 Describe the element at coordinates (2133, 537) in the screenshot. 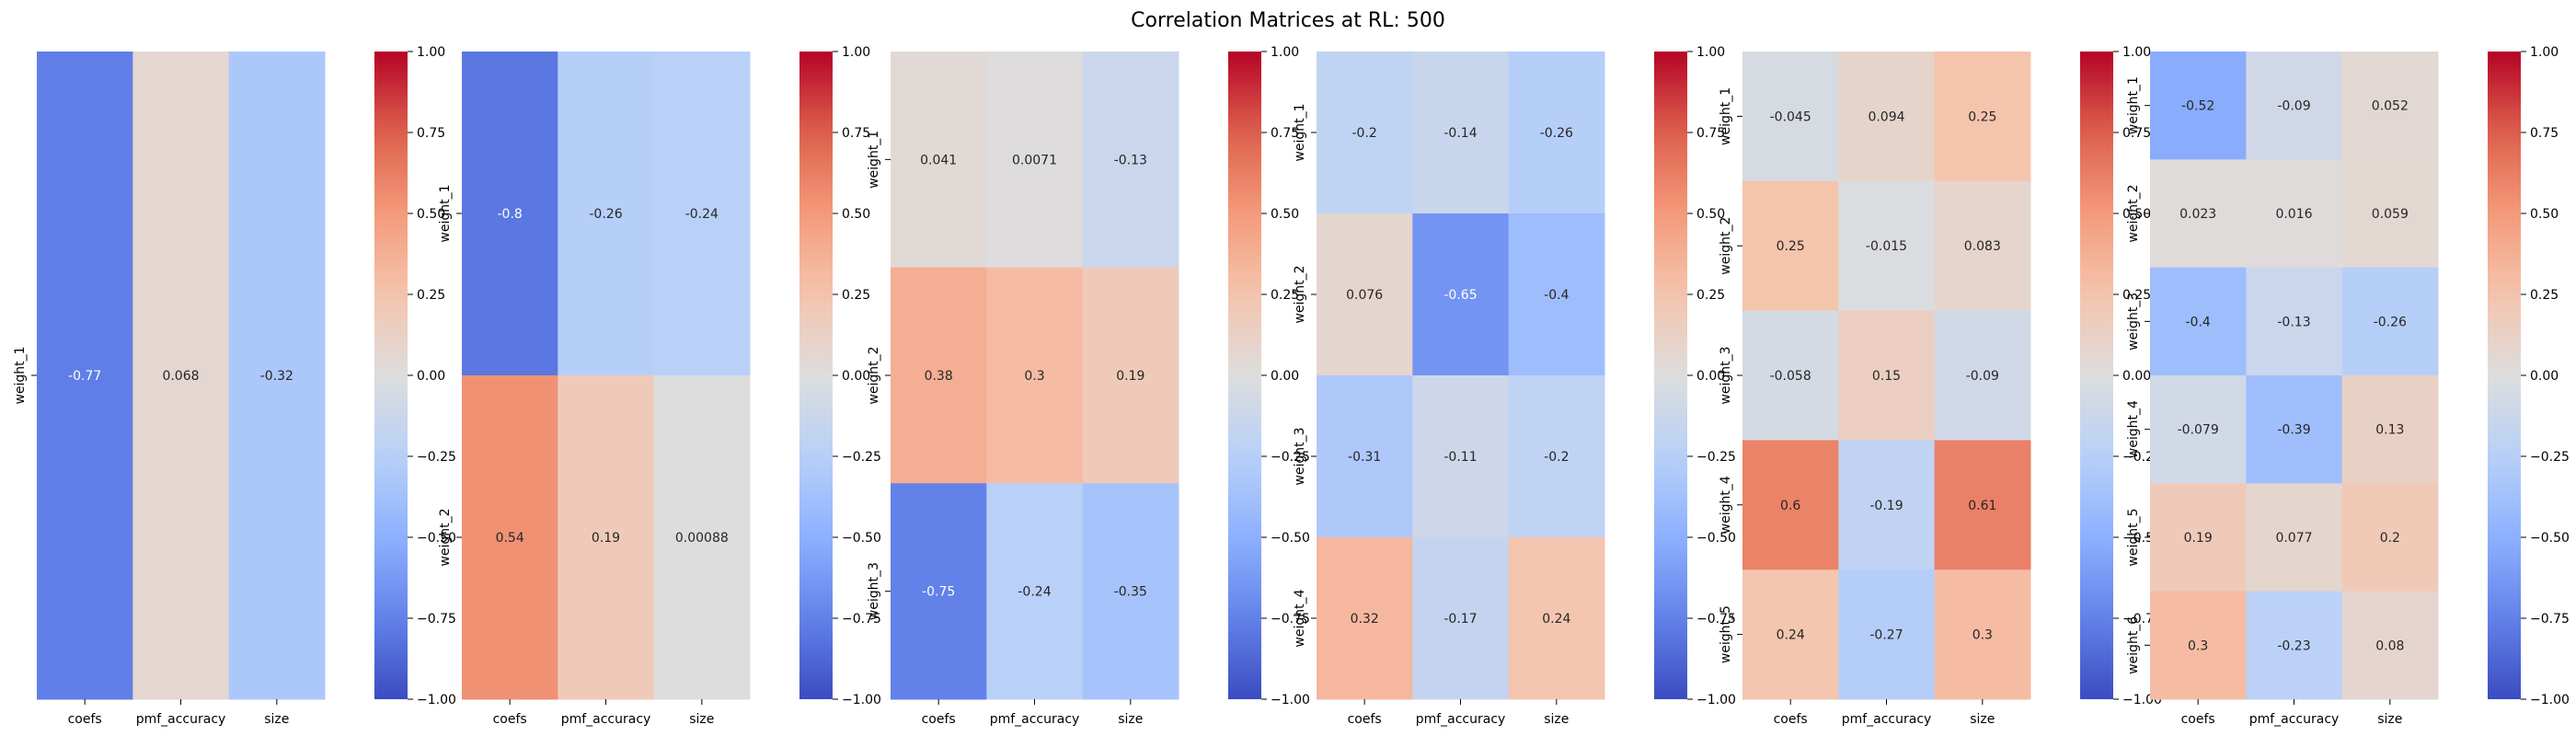

I see `y-tick-label: weight_5` at that location.